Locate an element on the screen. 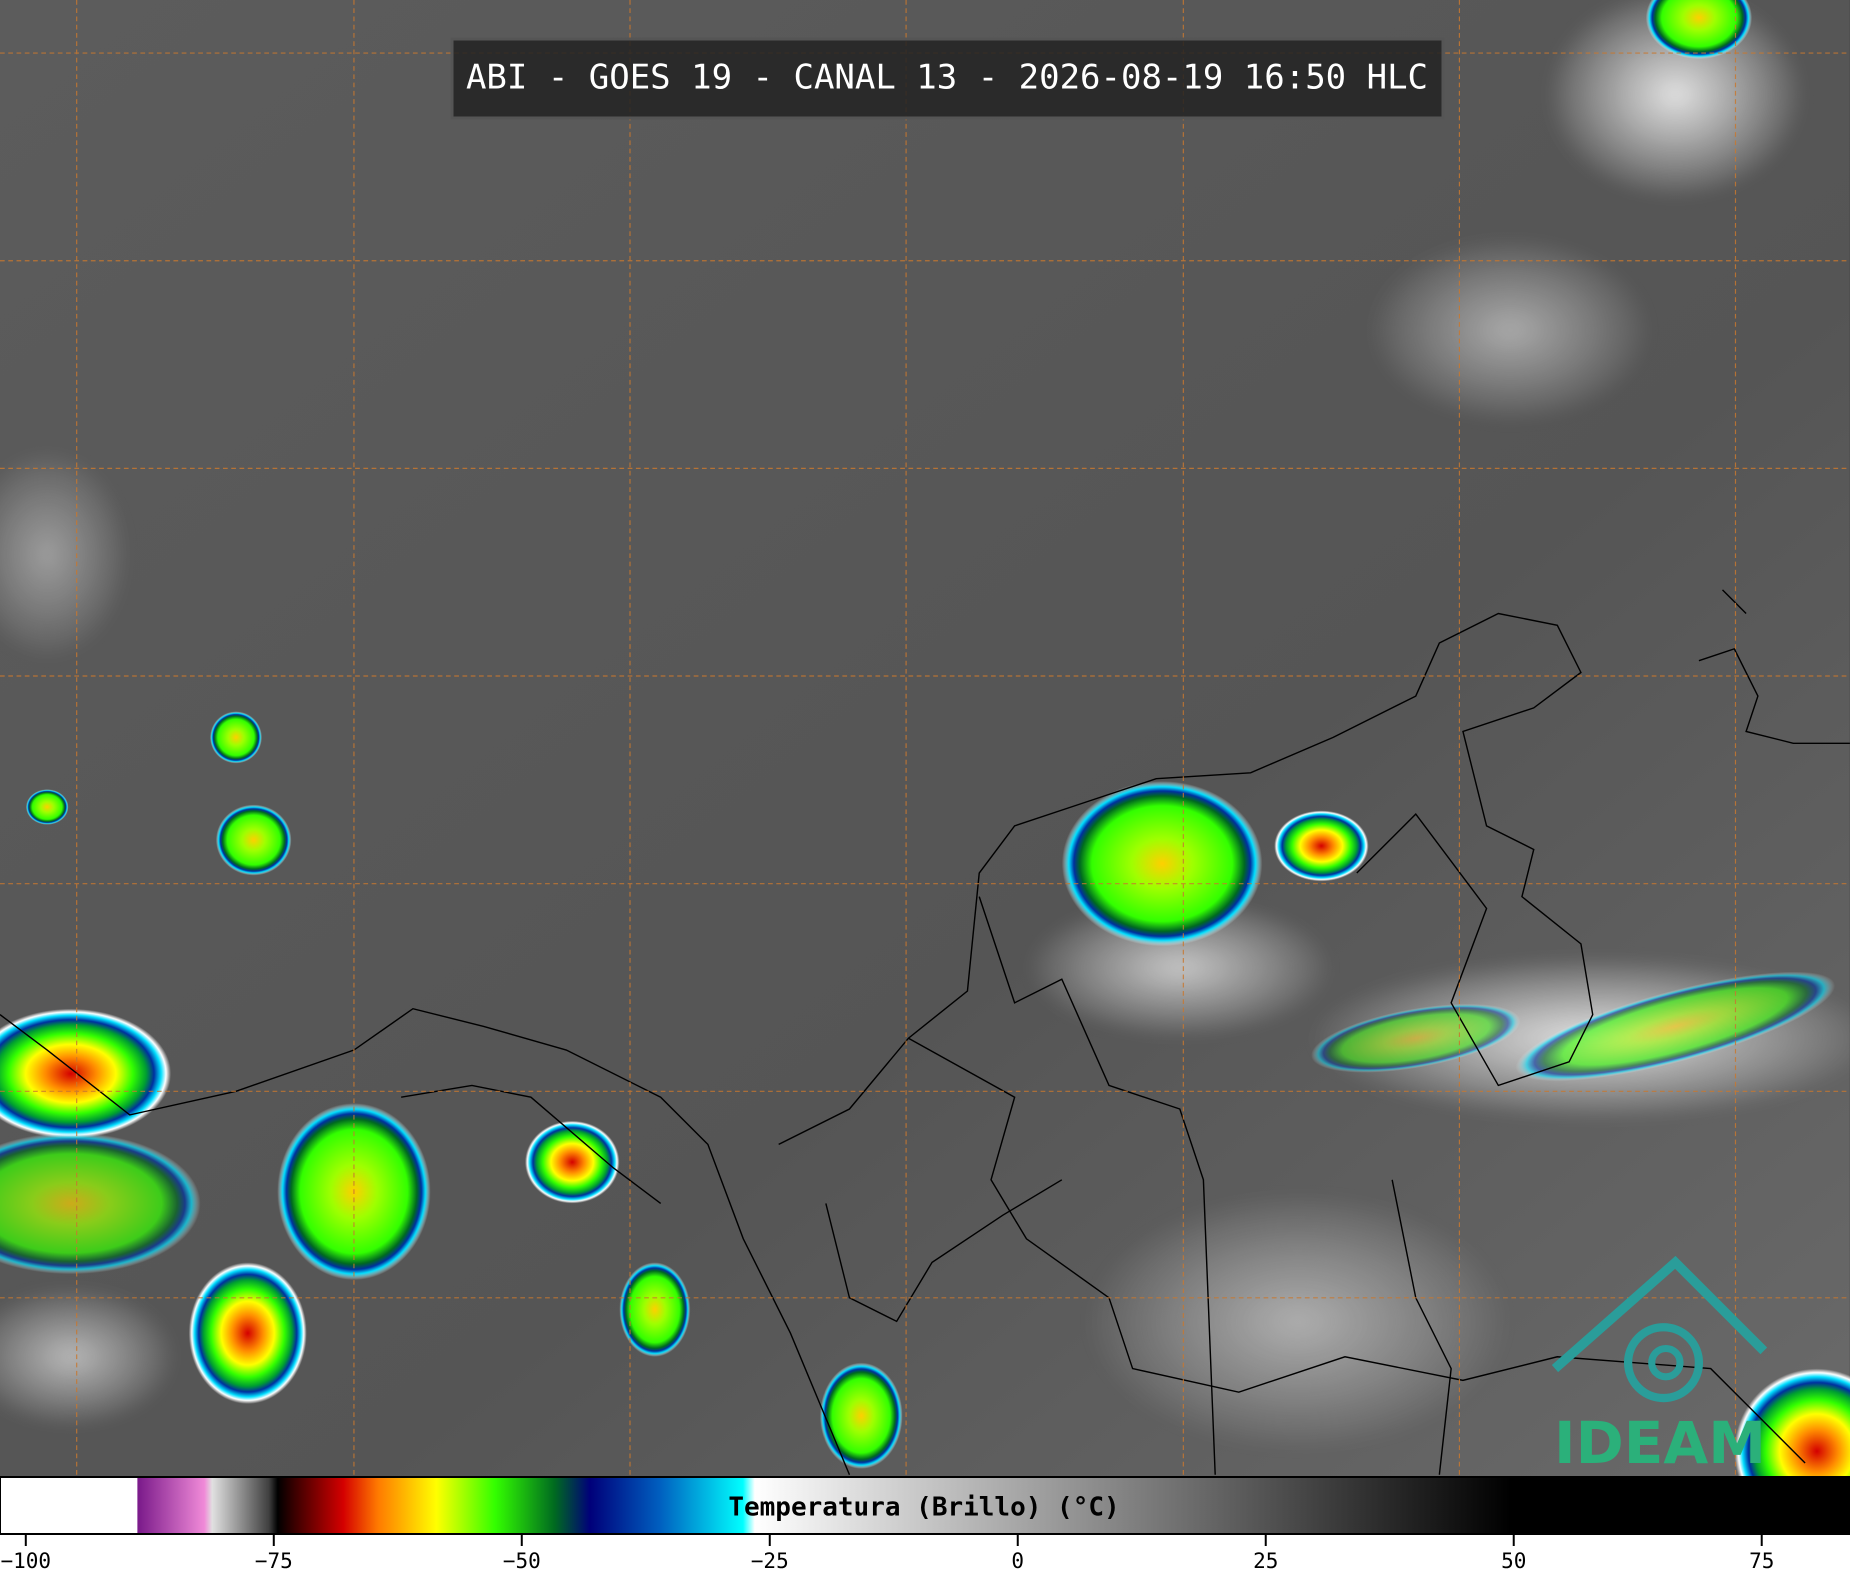 Image resolution: width=1850 pixels, height=1577 pixels. tick-label: 0 is located at coordinates (1017, 1561).